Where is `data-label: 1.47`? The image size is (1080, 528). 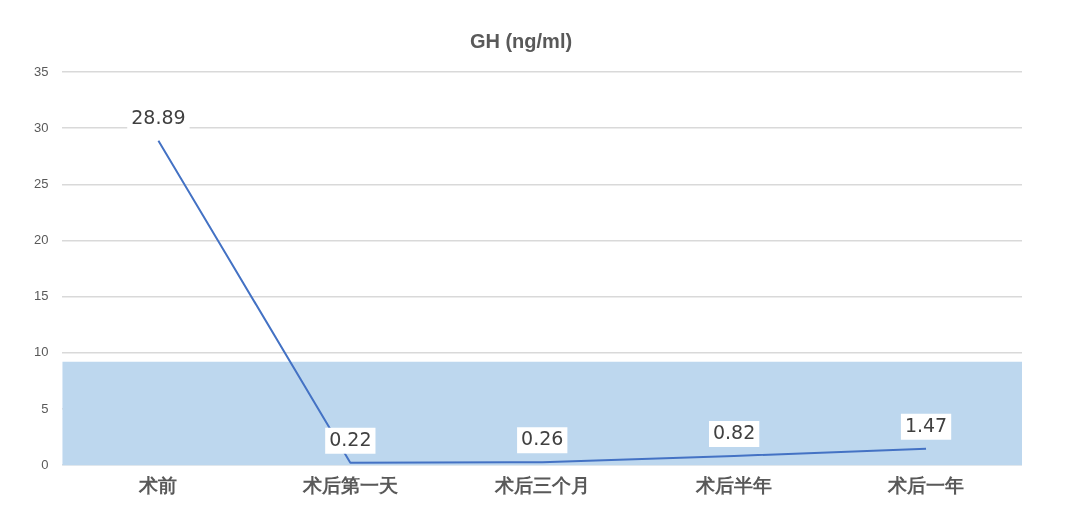
data-label: 1.47 is located at coordinates (926, 424).